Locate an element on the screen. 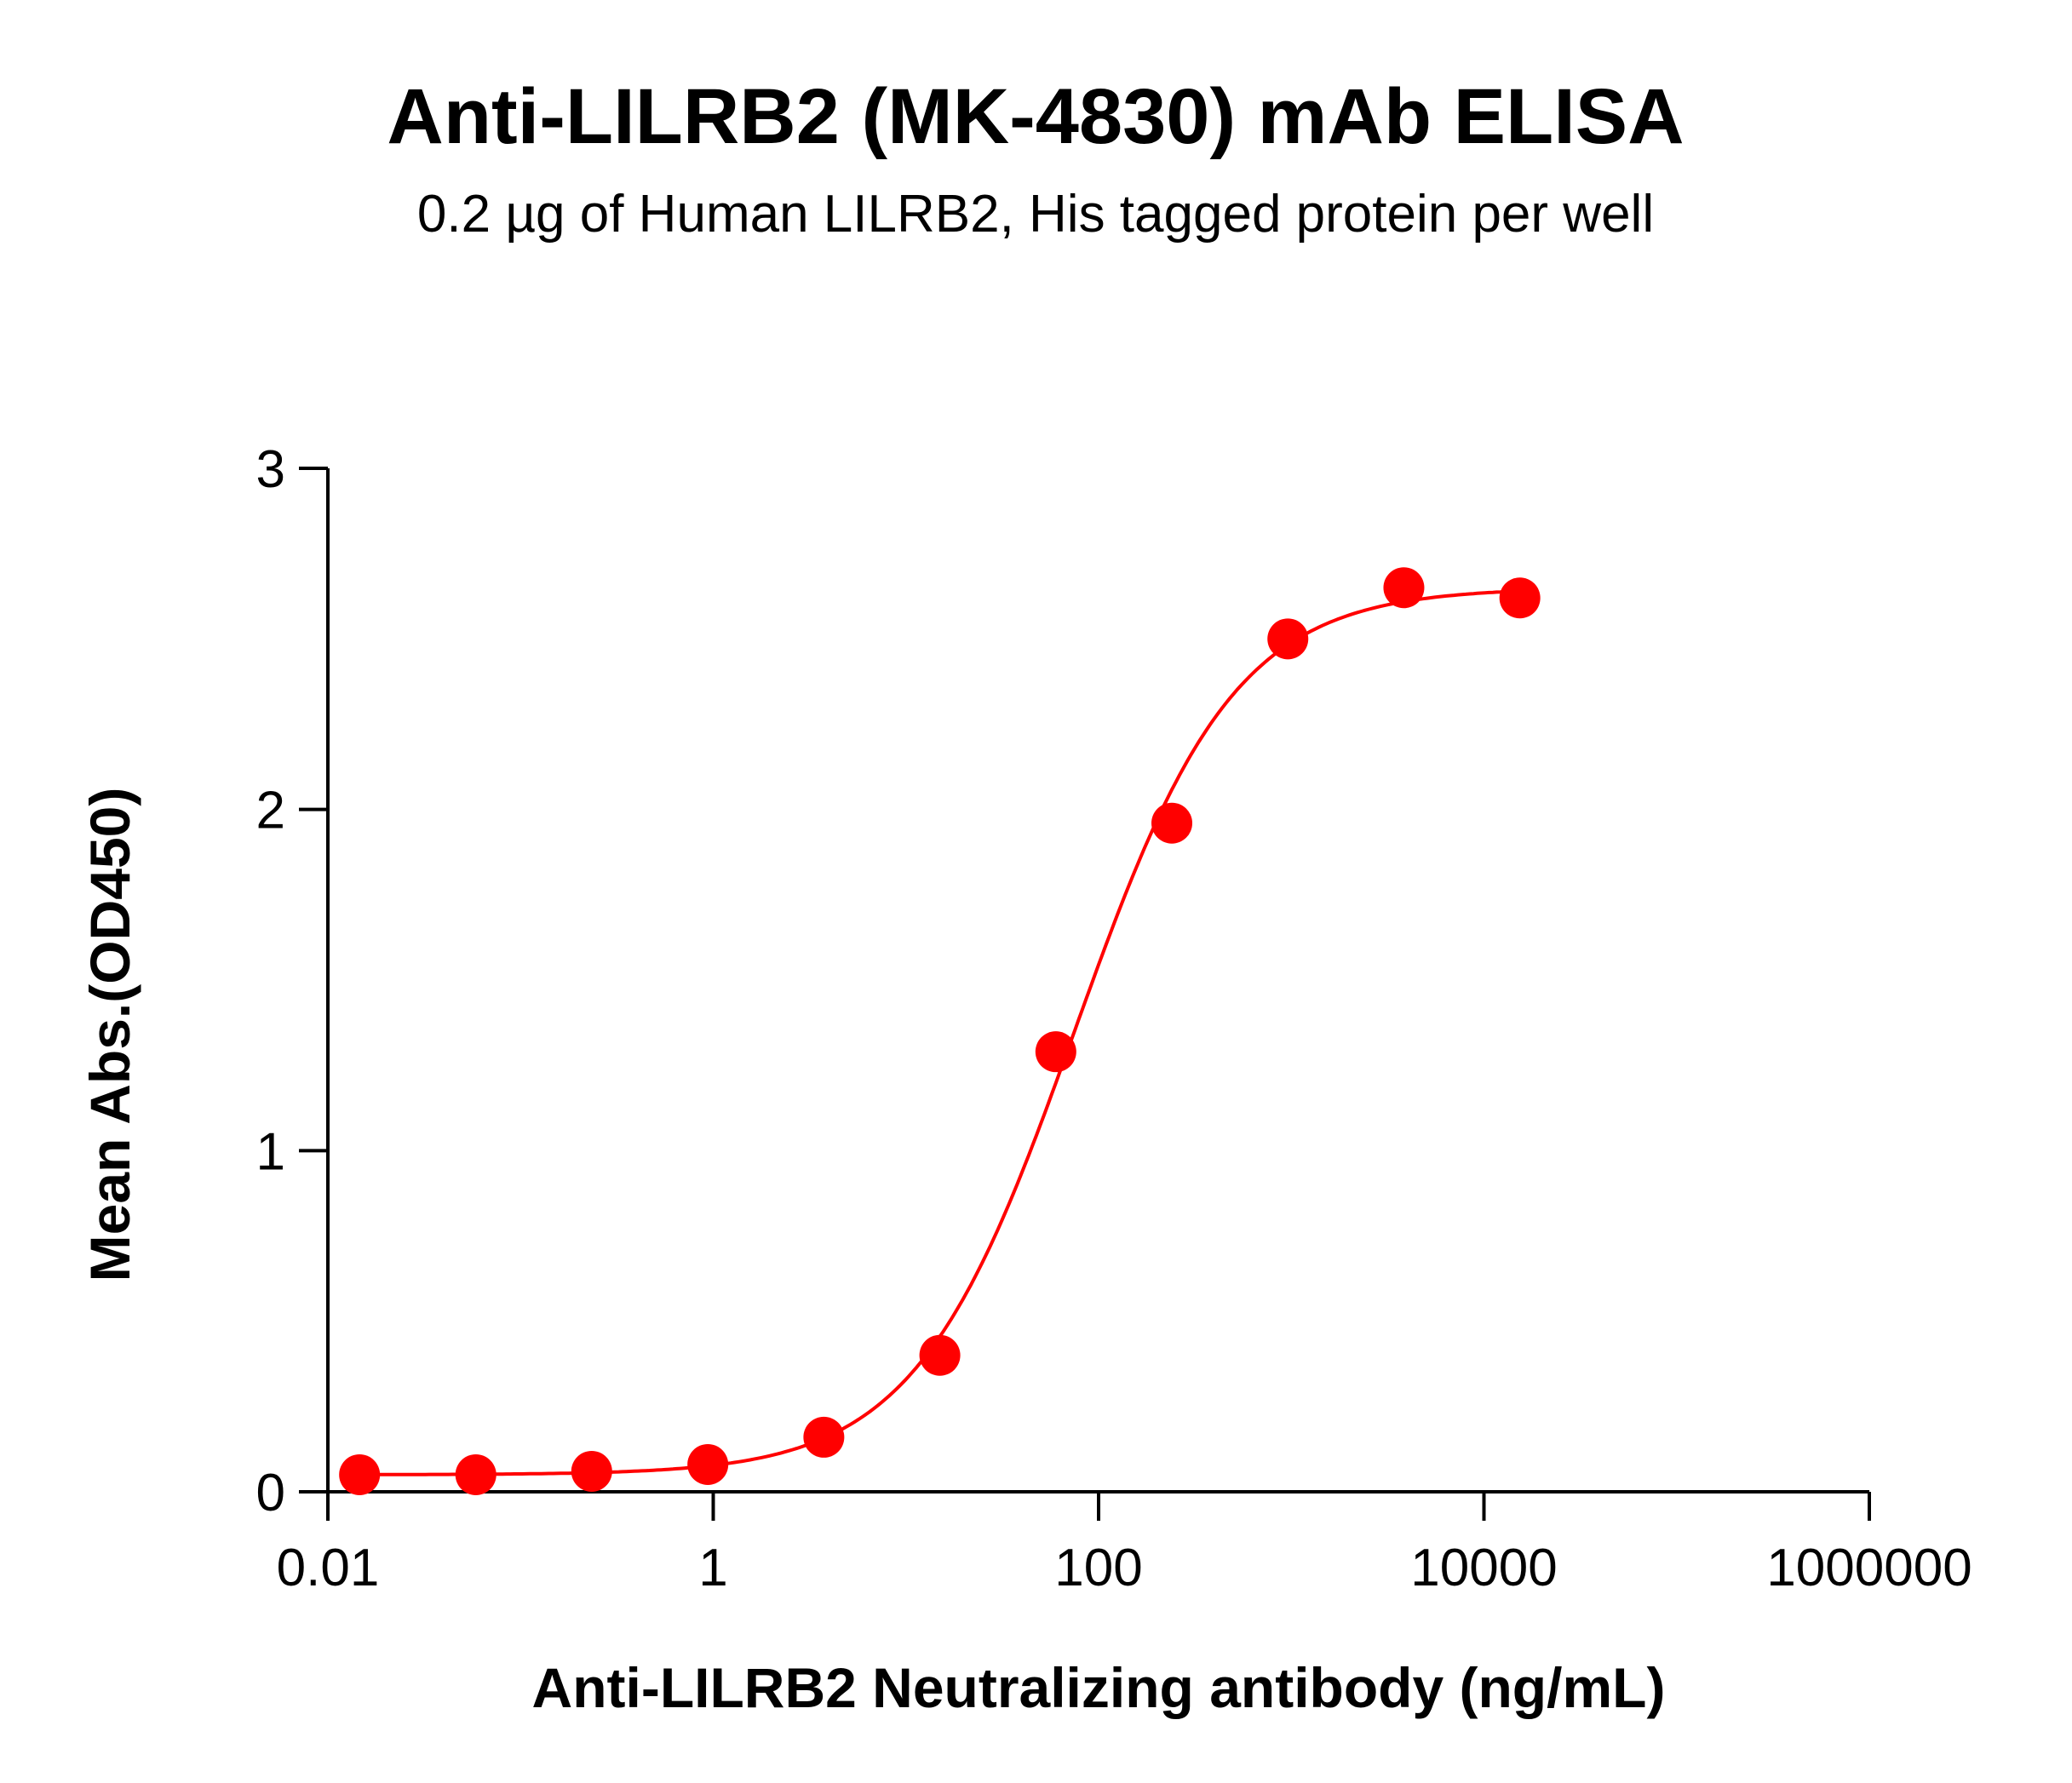  x-tick-label: 1000000 is located at coordinates (1869, 1568).